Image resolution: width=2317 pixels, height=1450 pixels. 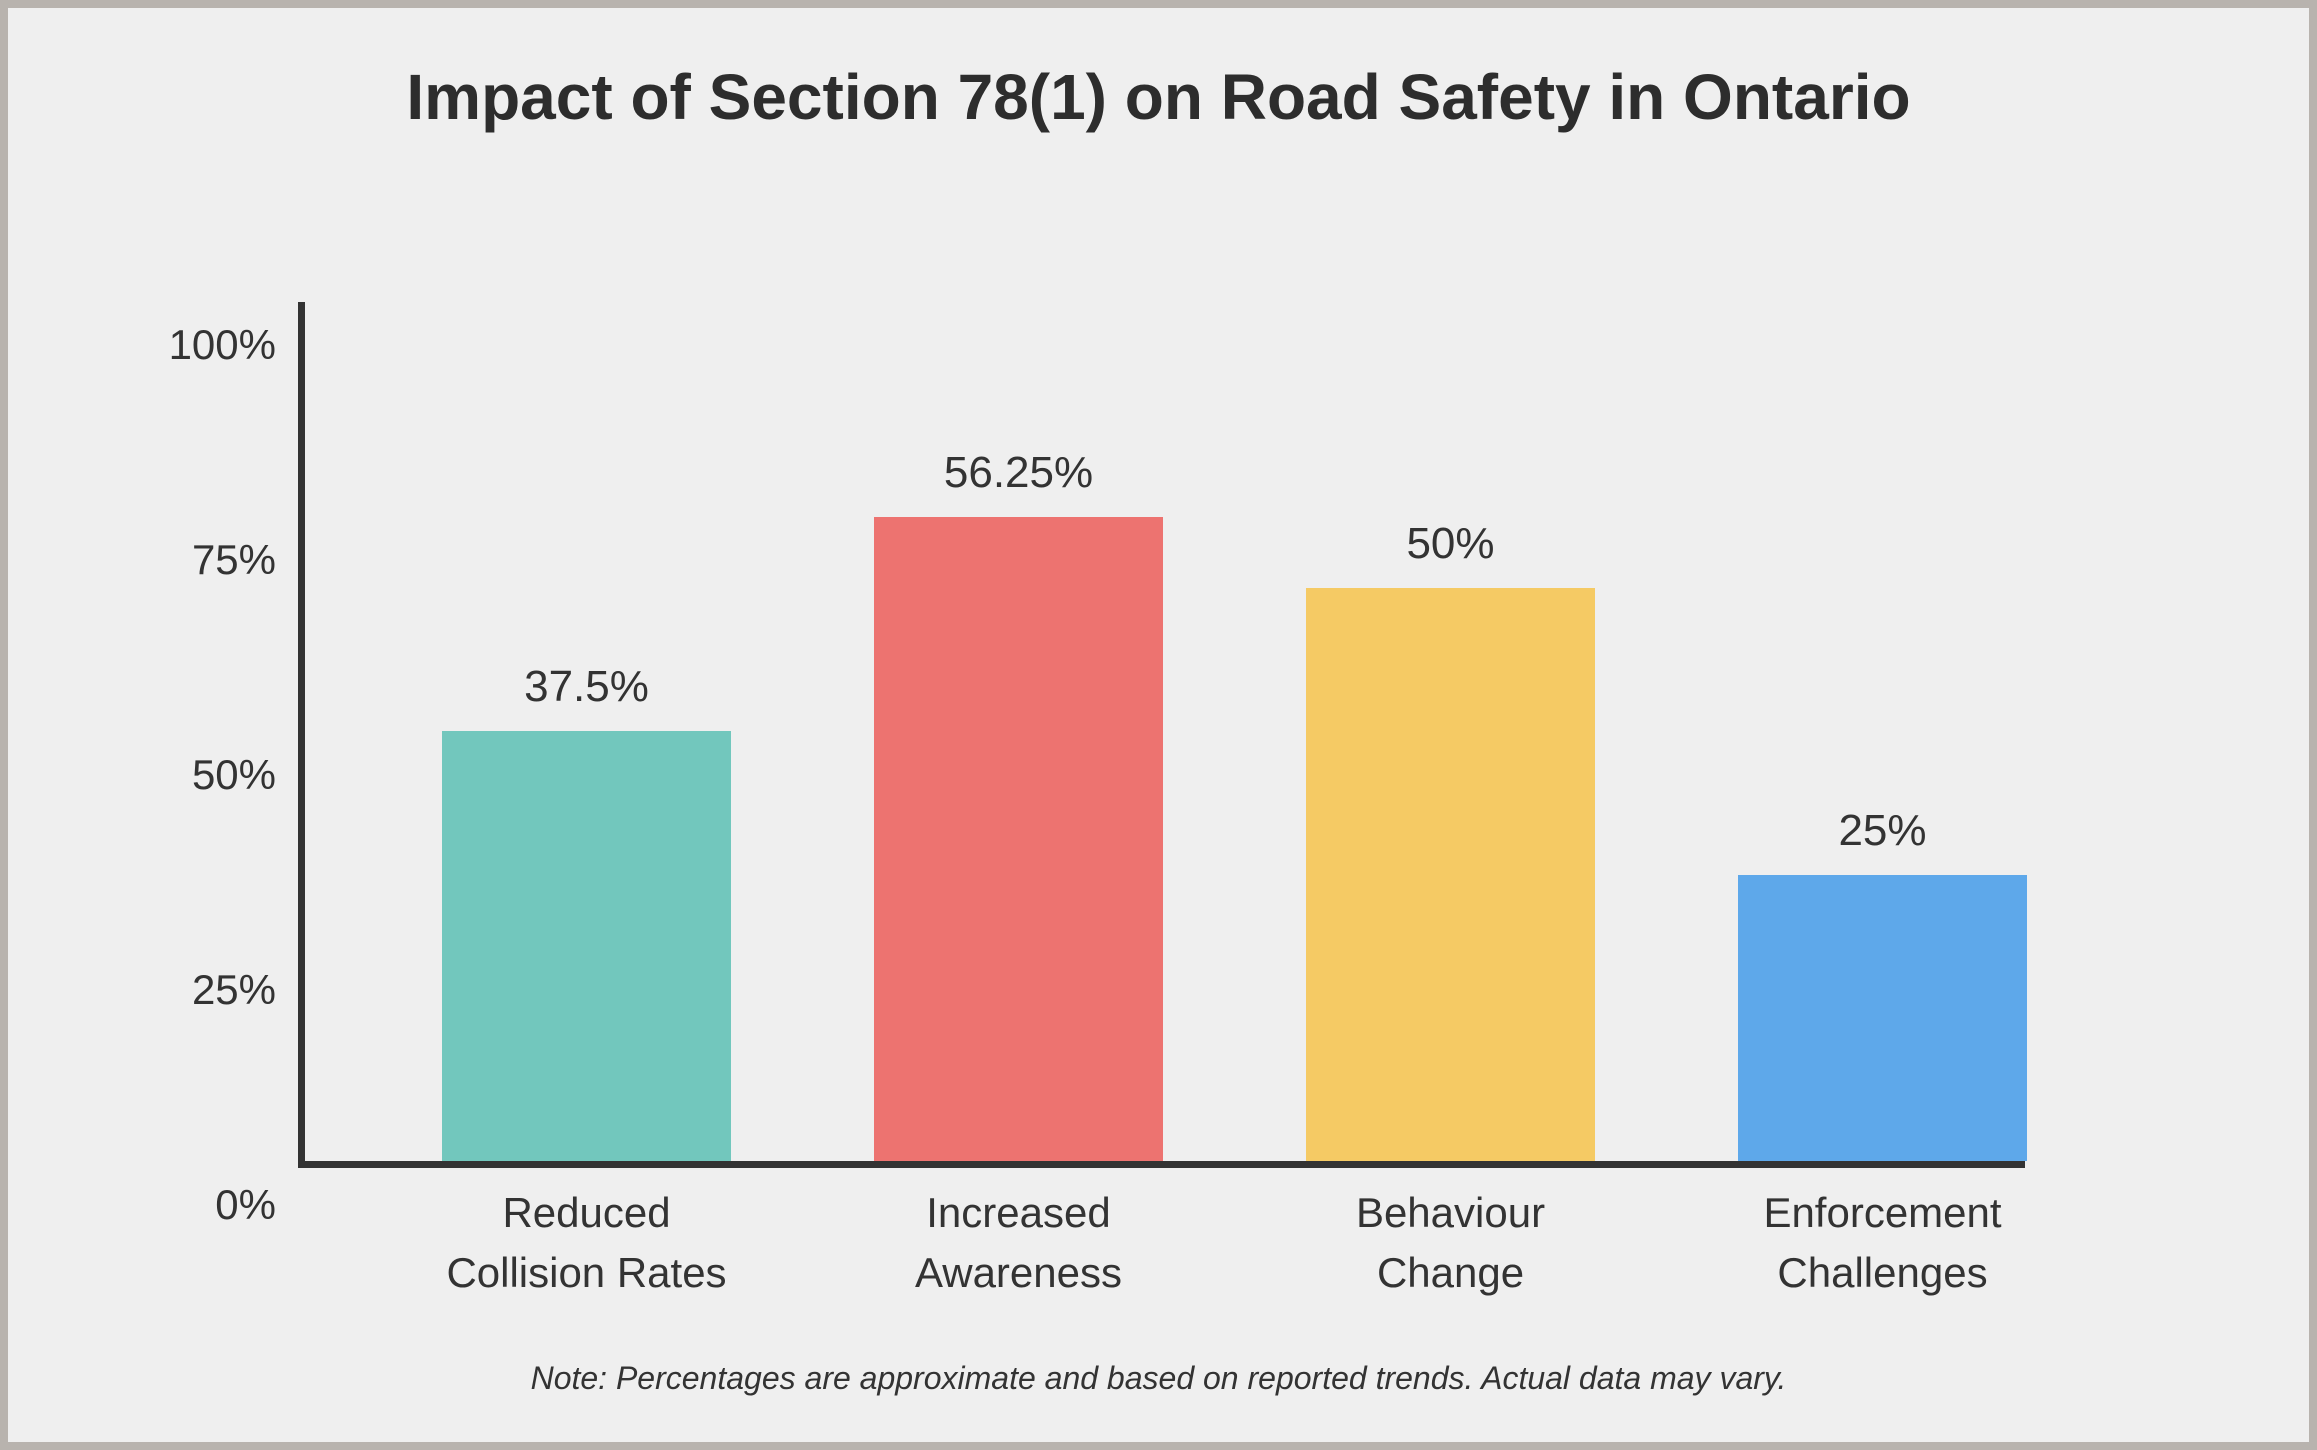 I want to click on x-category-label-line: Collision Rates, so click(x=586, y=1272).